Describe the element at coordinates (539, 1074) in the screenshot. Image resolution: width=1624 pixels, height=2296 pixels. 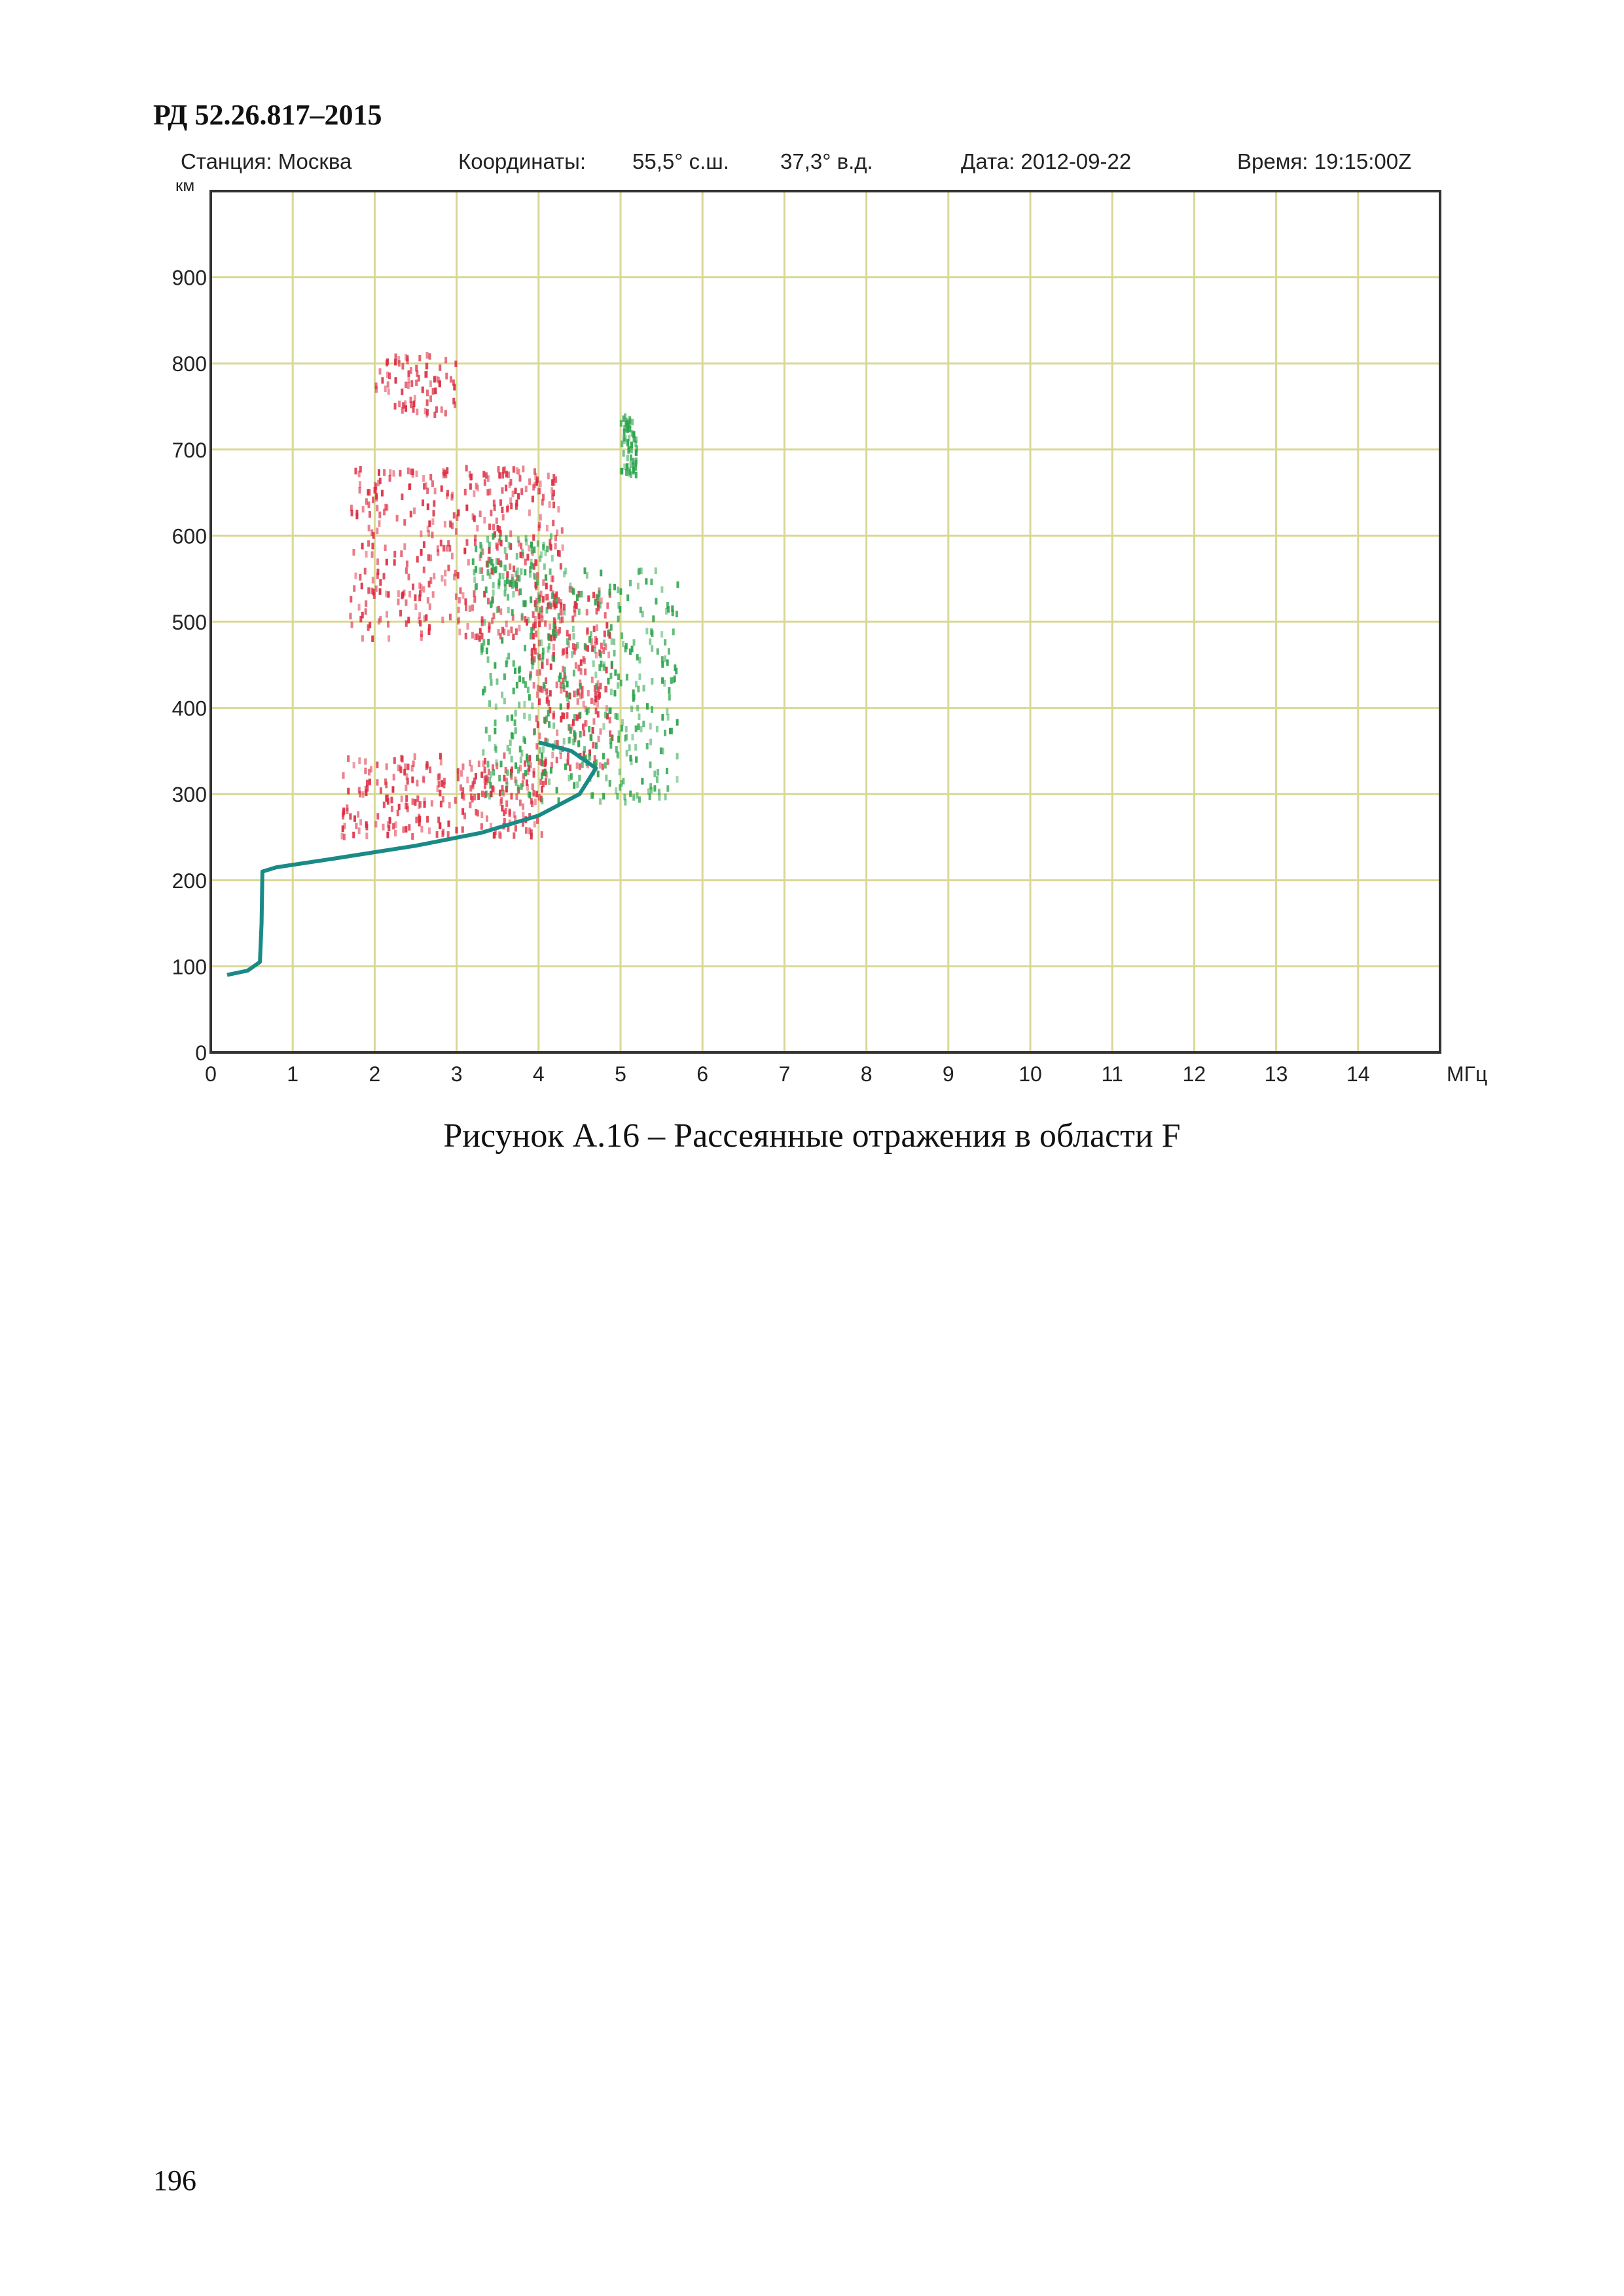
I see `x-tick-label: 4` at that location.